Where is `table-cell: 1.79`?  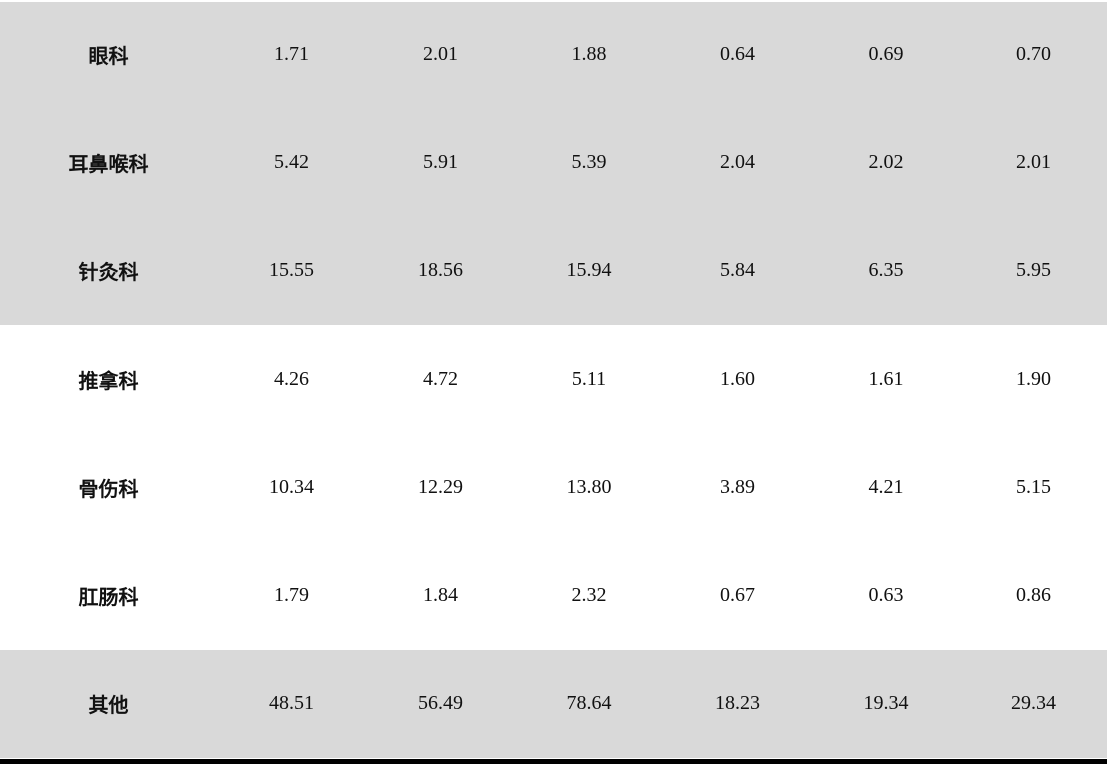
table-cell: 1.79 is located at coordinates (291, 595).